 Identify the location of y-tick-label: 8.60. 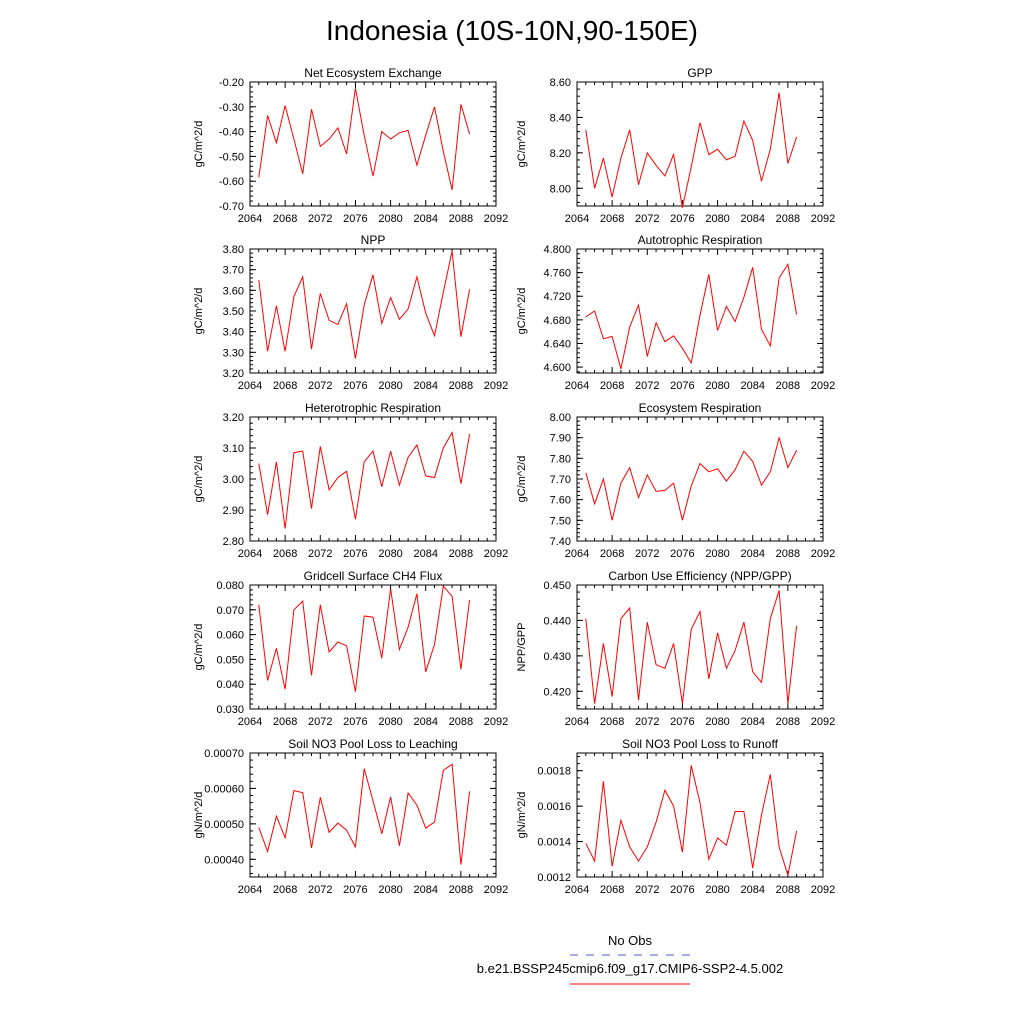
(560, 83).